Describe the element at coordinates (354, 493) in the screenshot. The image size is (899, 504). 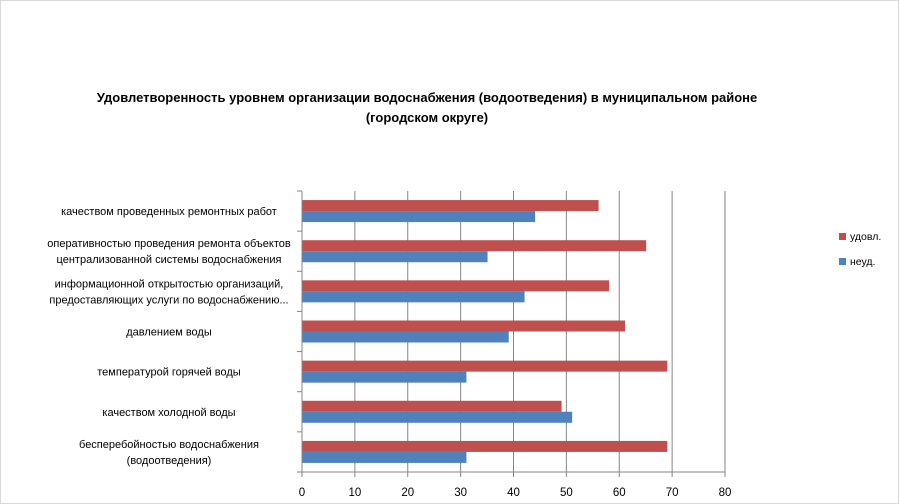
I see `x-tick-label: 10` at that location.